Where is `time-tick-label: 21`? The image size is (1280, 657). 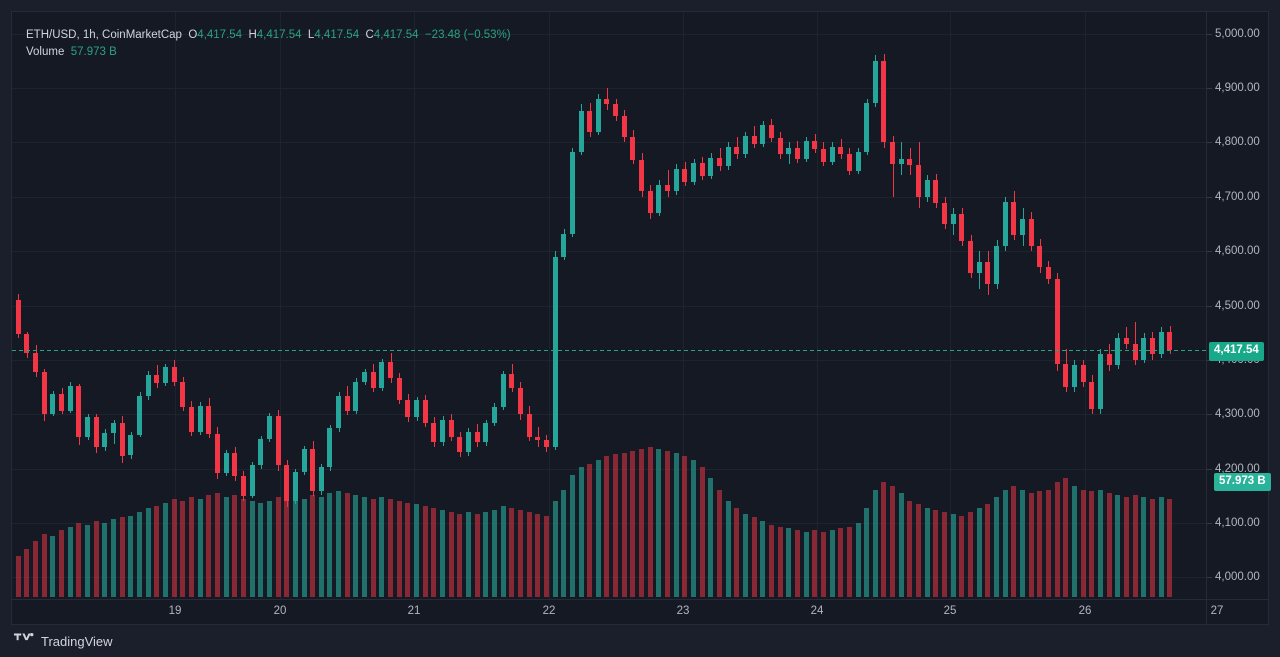
time-tick-label: 21 is located at coordinates (414, 611).